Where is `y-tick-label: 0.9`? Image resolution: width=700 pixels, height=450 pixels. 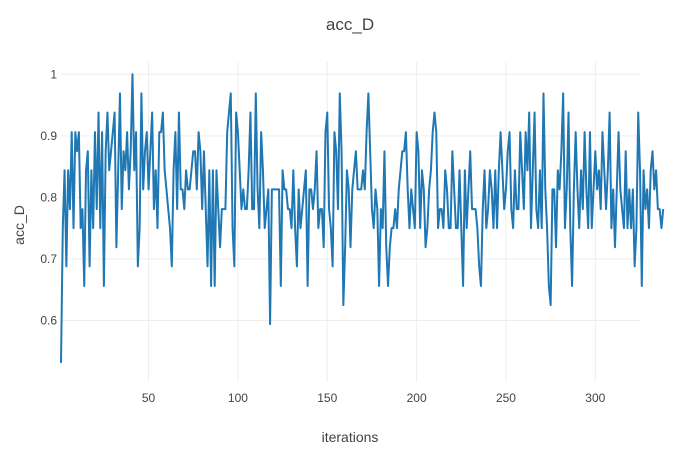
y-tick-label: 0.9 is located at coordinates (48, 136).